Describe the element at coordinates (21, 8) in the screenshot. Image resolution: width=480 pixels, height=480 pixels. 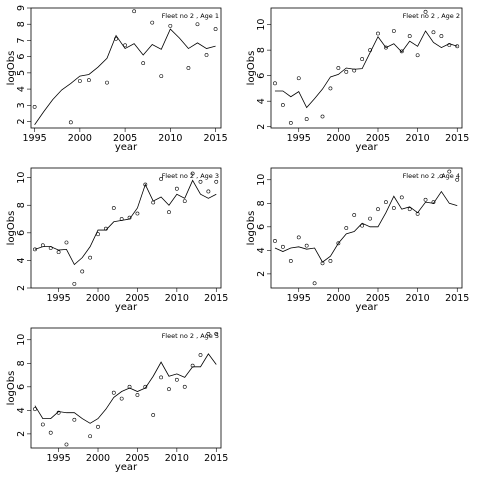
I see `y-tick-label: 9` at that location.